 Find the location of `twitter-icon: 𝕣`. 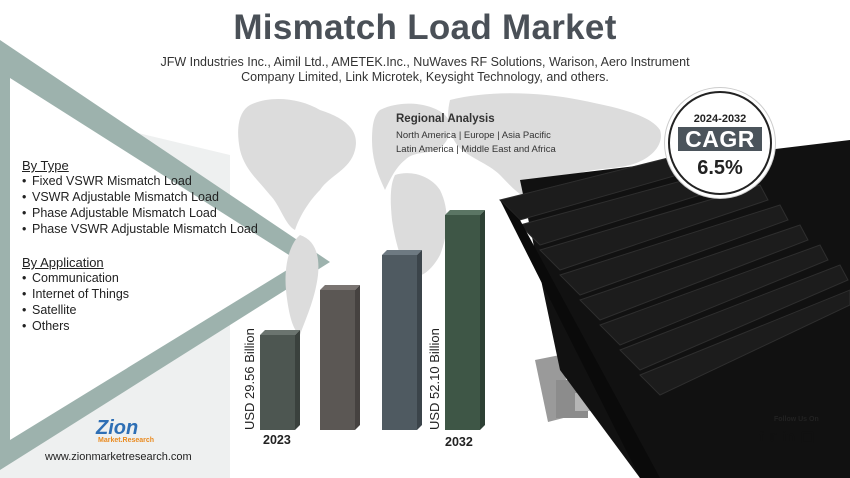

twitter-icon: 𝕣 is located at coordinates (773, 436).